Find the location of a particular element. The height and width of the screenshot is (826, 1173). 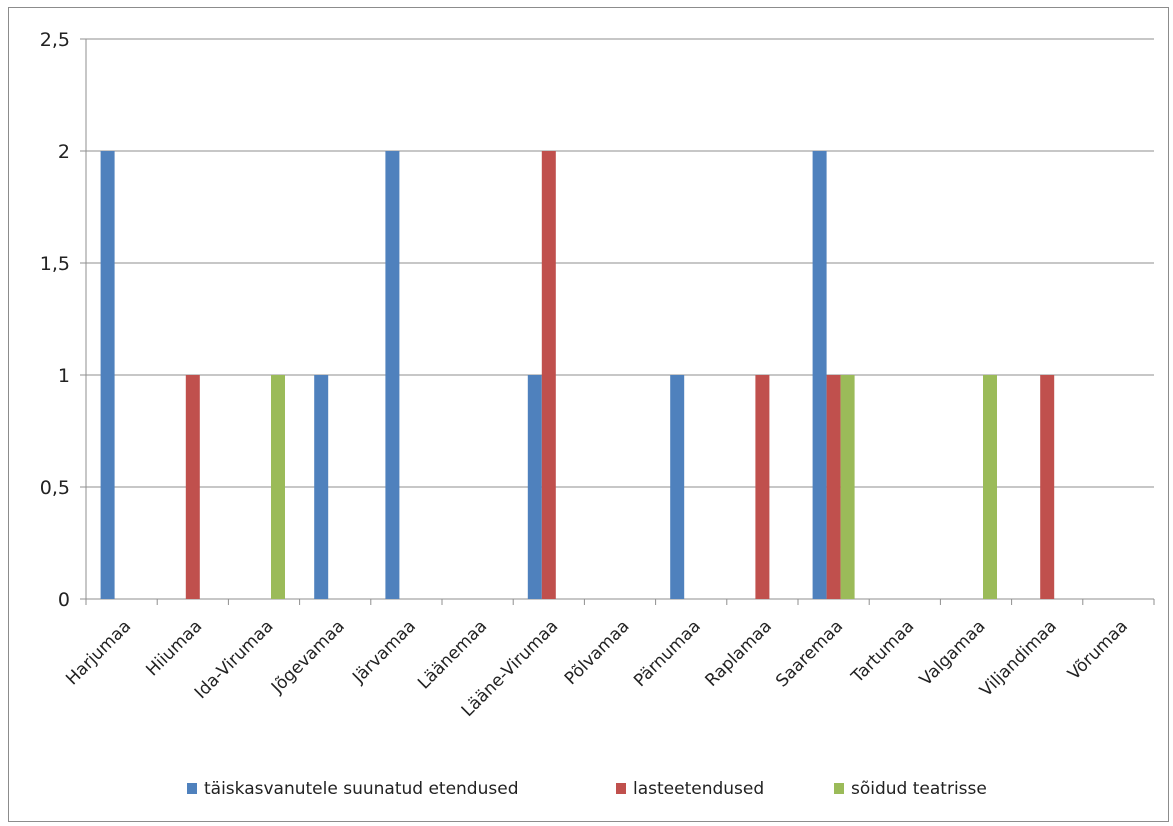

bar-järvamaa-series-1 is located at coordinates (392, 375).